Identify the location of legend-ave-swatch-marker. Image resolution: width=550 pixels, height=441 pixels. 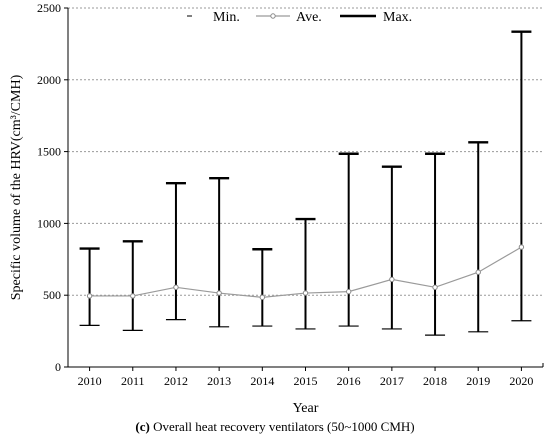
(273, 16).